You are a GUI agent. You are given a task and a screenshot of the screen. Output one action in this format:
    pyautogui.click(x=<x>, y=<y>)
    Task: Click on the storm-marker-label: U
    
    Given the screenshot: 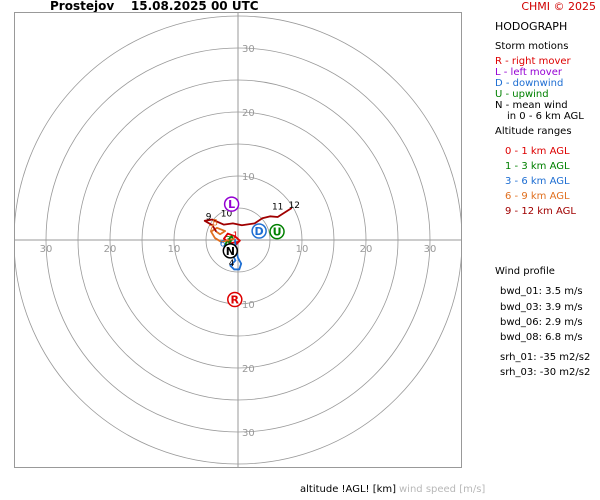 What is the action you would take?
    pyautogui.click(x=277, y=232)
    